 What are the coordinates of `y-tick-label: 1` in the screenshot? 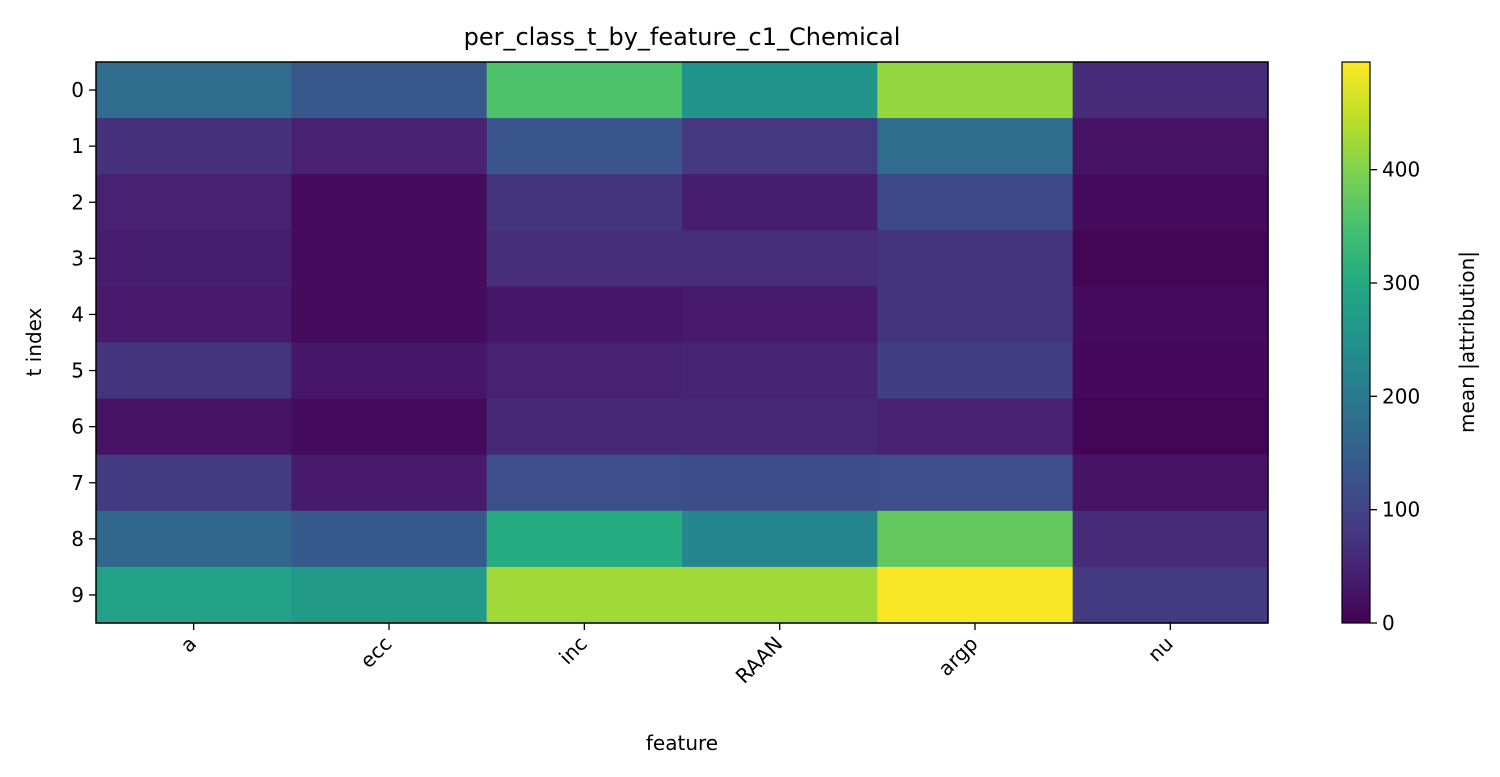 It's located at (77, 146).